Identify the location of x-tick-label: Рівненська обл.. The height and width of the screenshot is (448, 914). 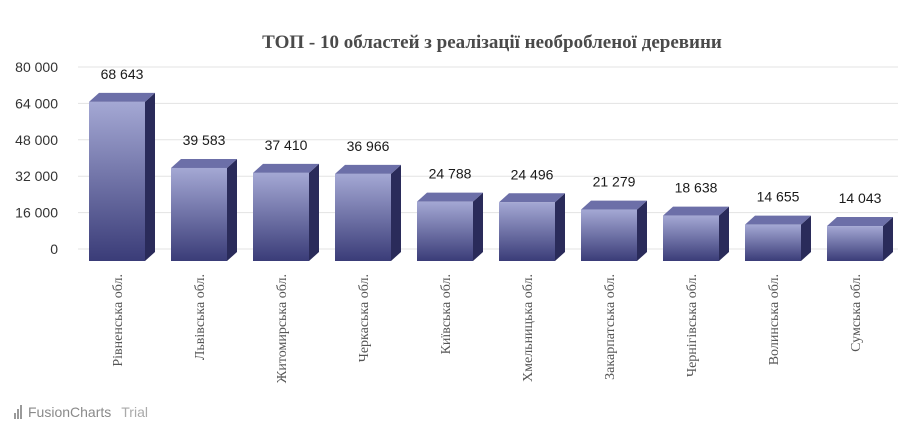
(118, 320).